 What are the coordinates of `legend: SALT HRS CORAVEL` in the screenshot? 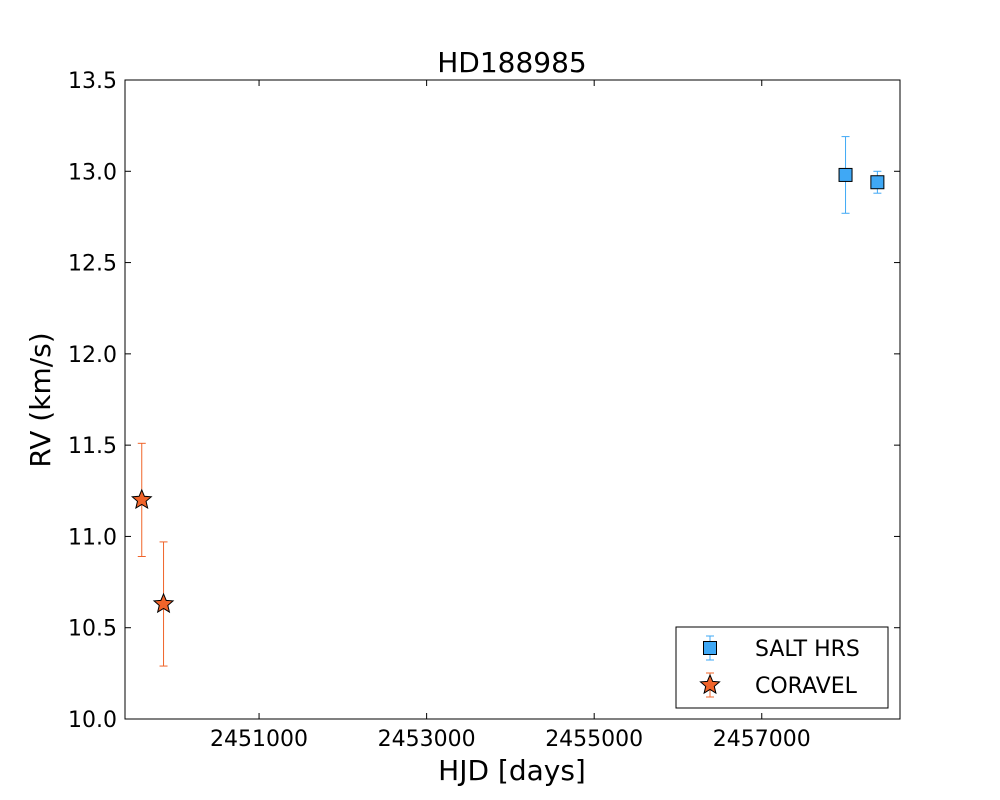 It's located at (782, 667).